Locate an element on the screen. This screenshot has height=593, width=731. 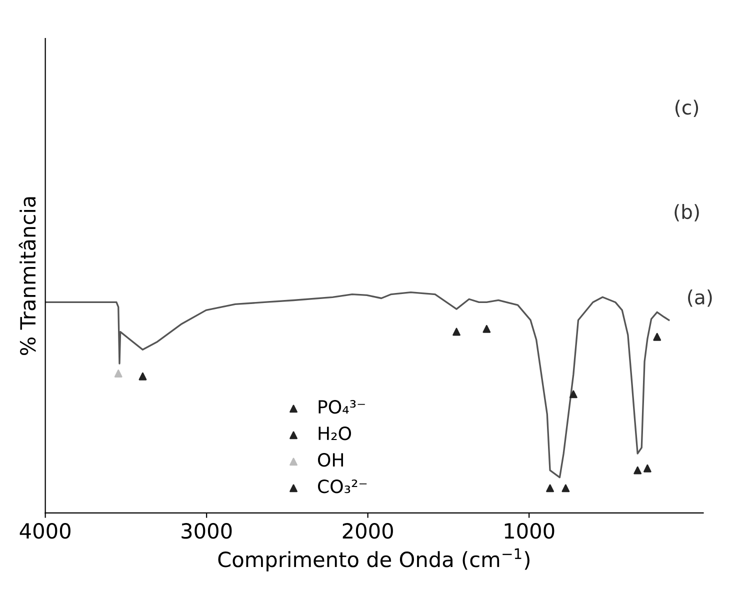
legend-label: CO₃²⁻ is located at coordinates (342, 487).